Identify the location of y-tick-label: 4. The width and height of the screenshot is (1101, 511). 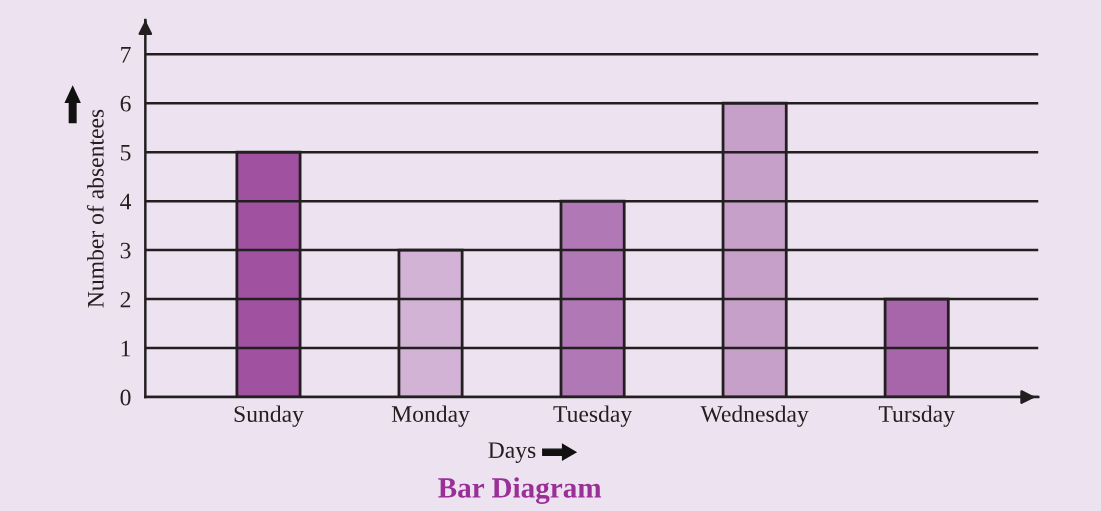
(126, 201).